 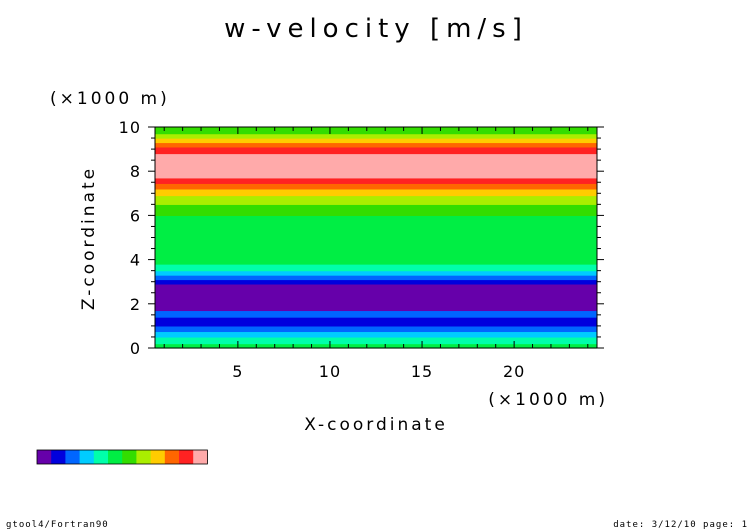 What do you see at coordinates (57, 525) in the screenshot?
I see `footer-program: gtool4/Fortran90` at bounding box center [57, 525].